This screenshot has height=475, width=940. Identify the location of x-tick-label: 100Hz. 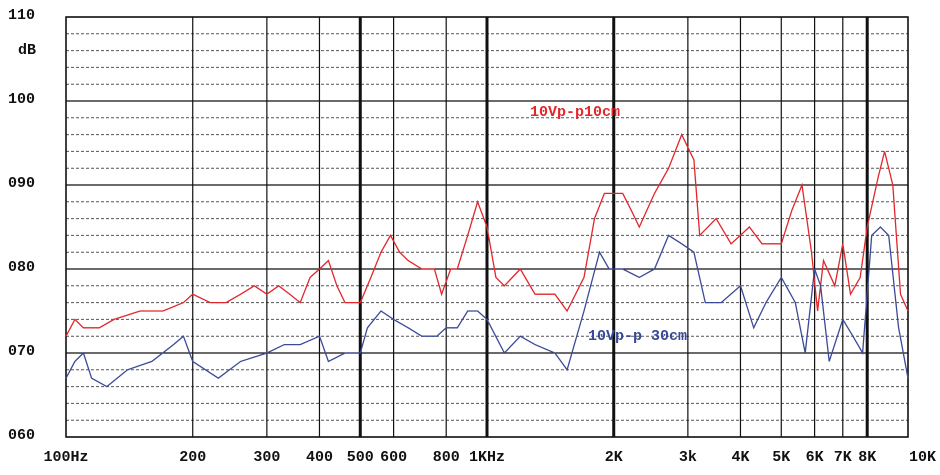
(65, 457).